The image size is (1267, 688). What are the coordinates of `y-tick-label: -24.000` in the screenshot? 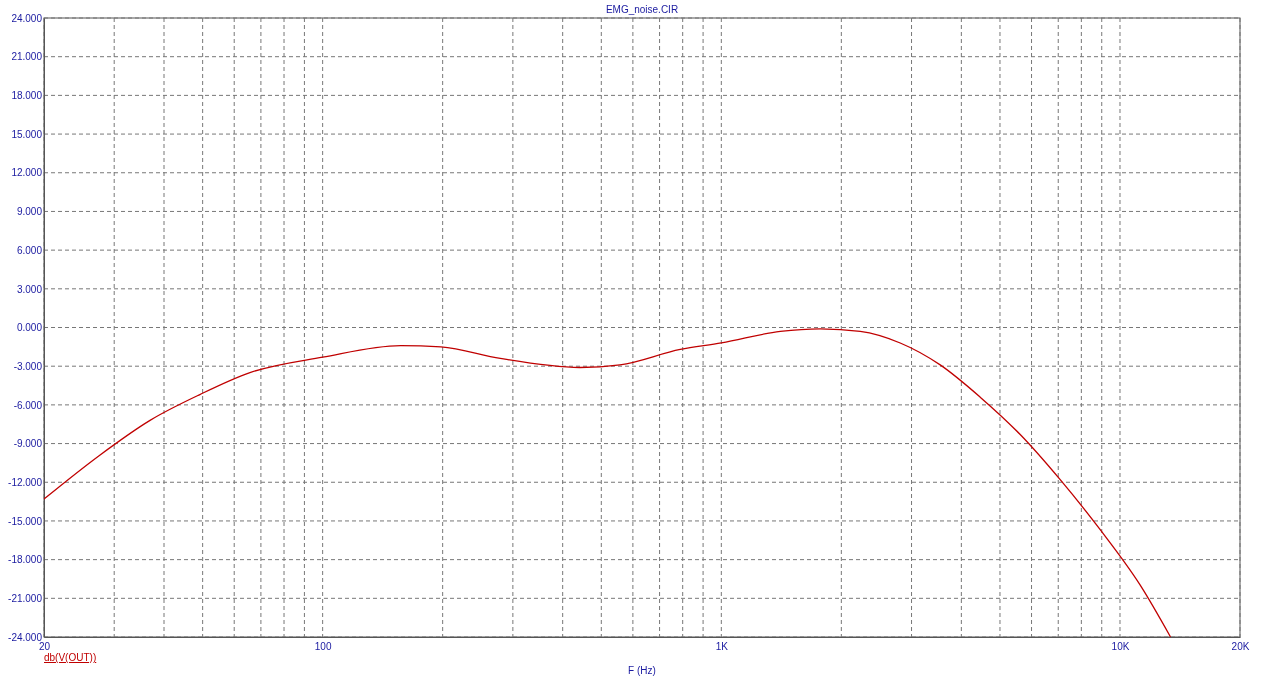 It's located at (25, 637).